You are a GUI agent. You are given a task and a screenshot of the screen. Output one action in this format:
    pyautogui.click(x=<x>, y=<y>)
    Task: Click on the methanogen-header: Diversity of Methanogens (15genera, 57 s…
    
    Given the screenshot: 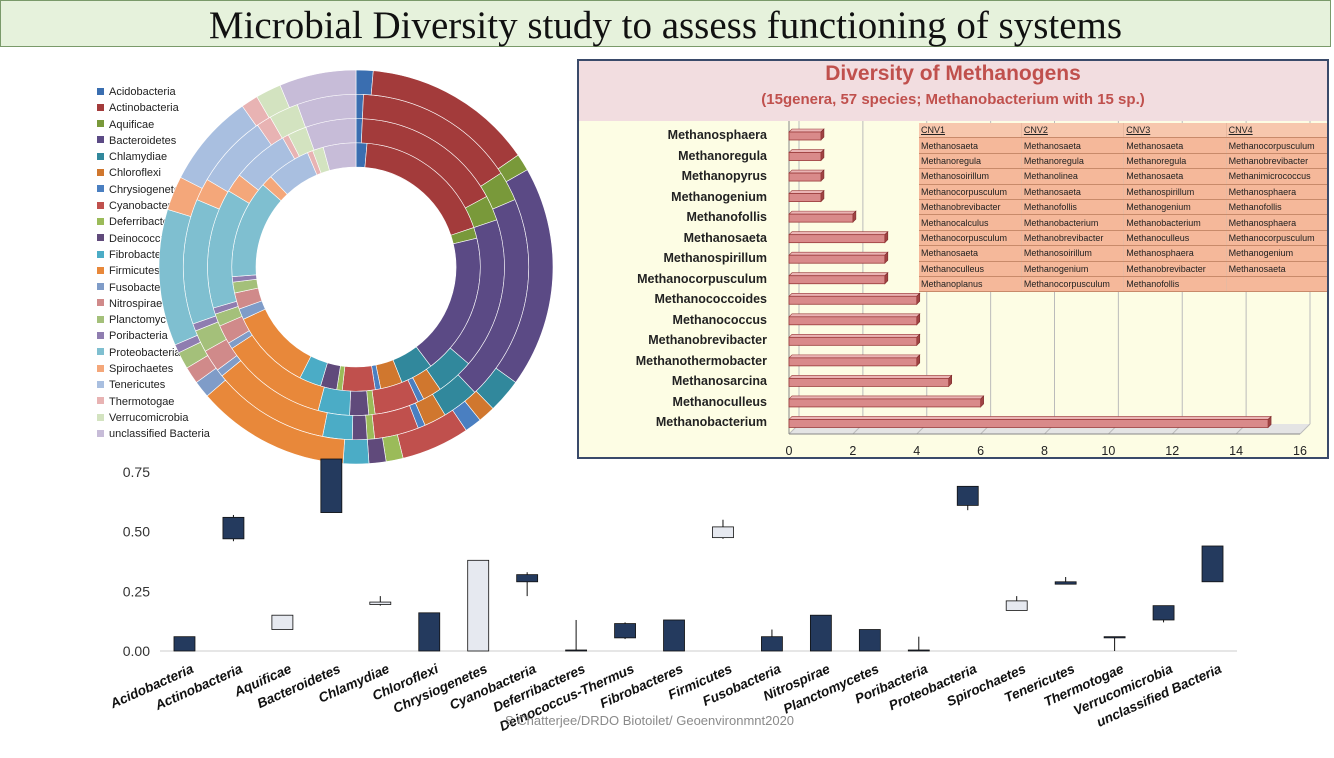 What is the action you would take?
    pyautogui.click(x=953, y=91)
    